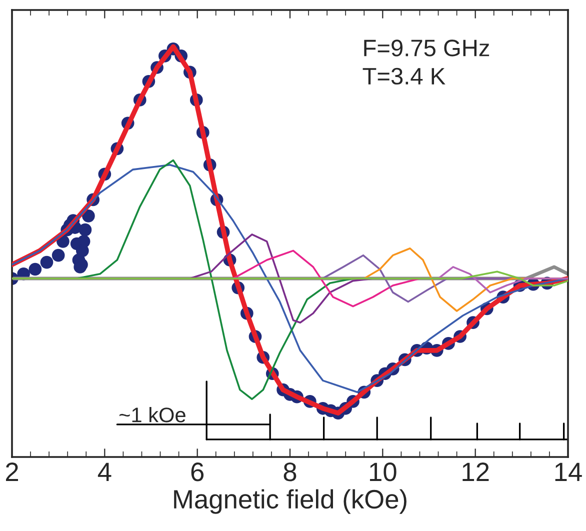 The height and width of the screenshot is (531, 586). I want to click on x-tick-label: 2, so click(12, 471).